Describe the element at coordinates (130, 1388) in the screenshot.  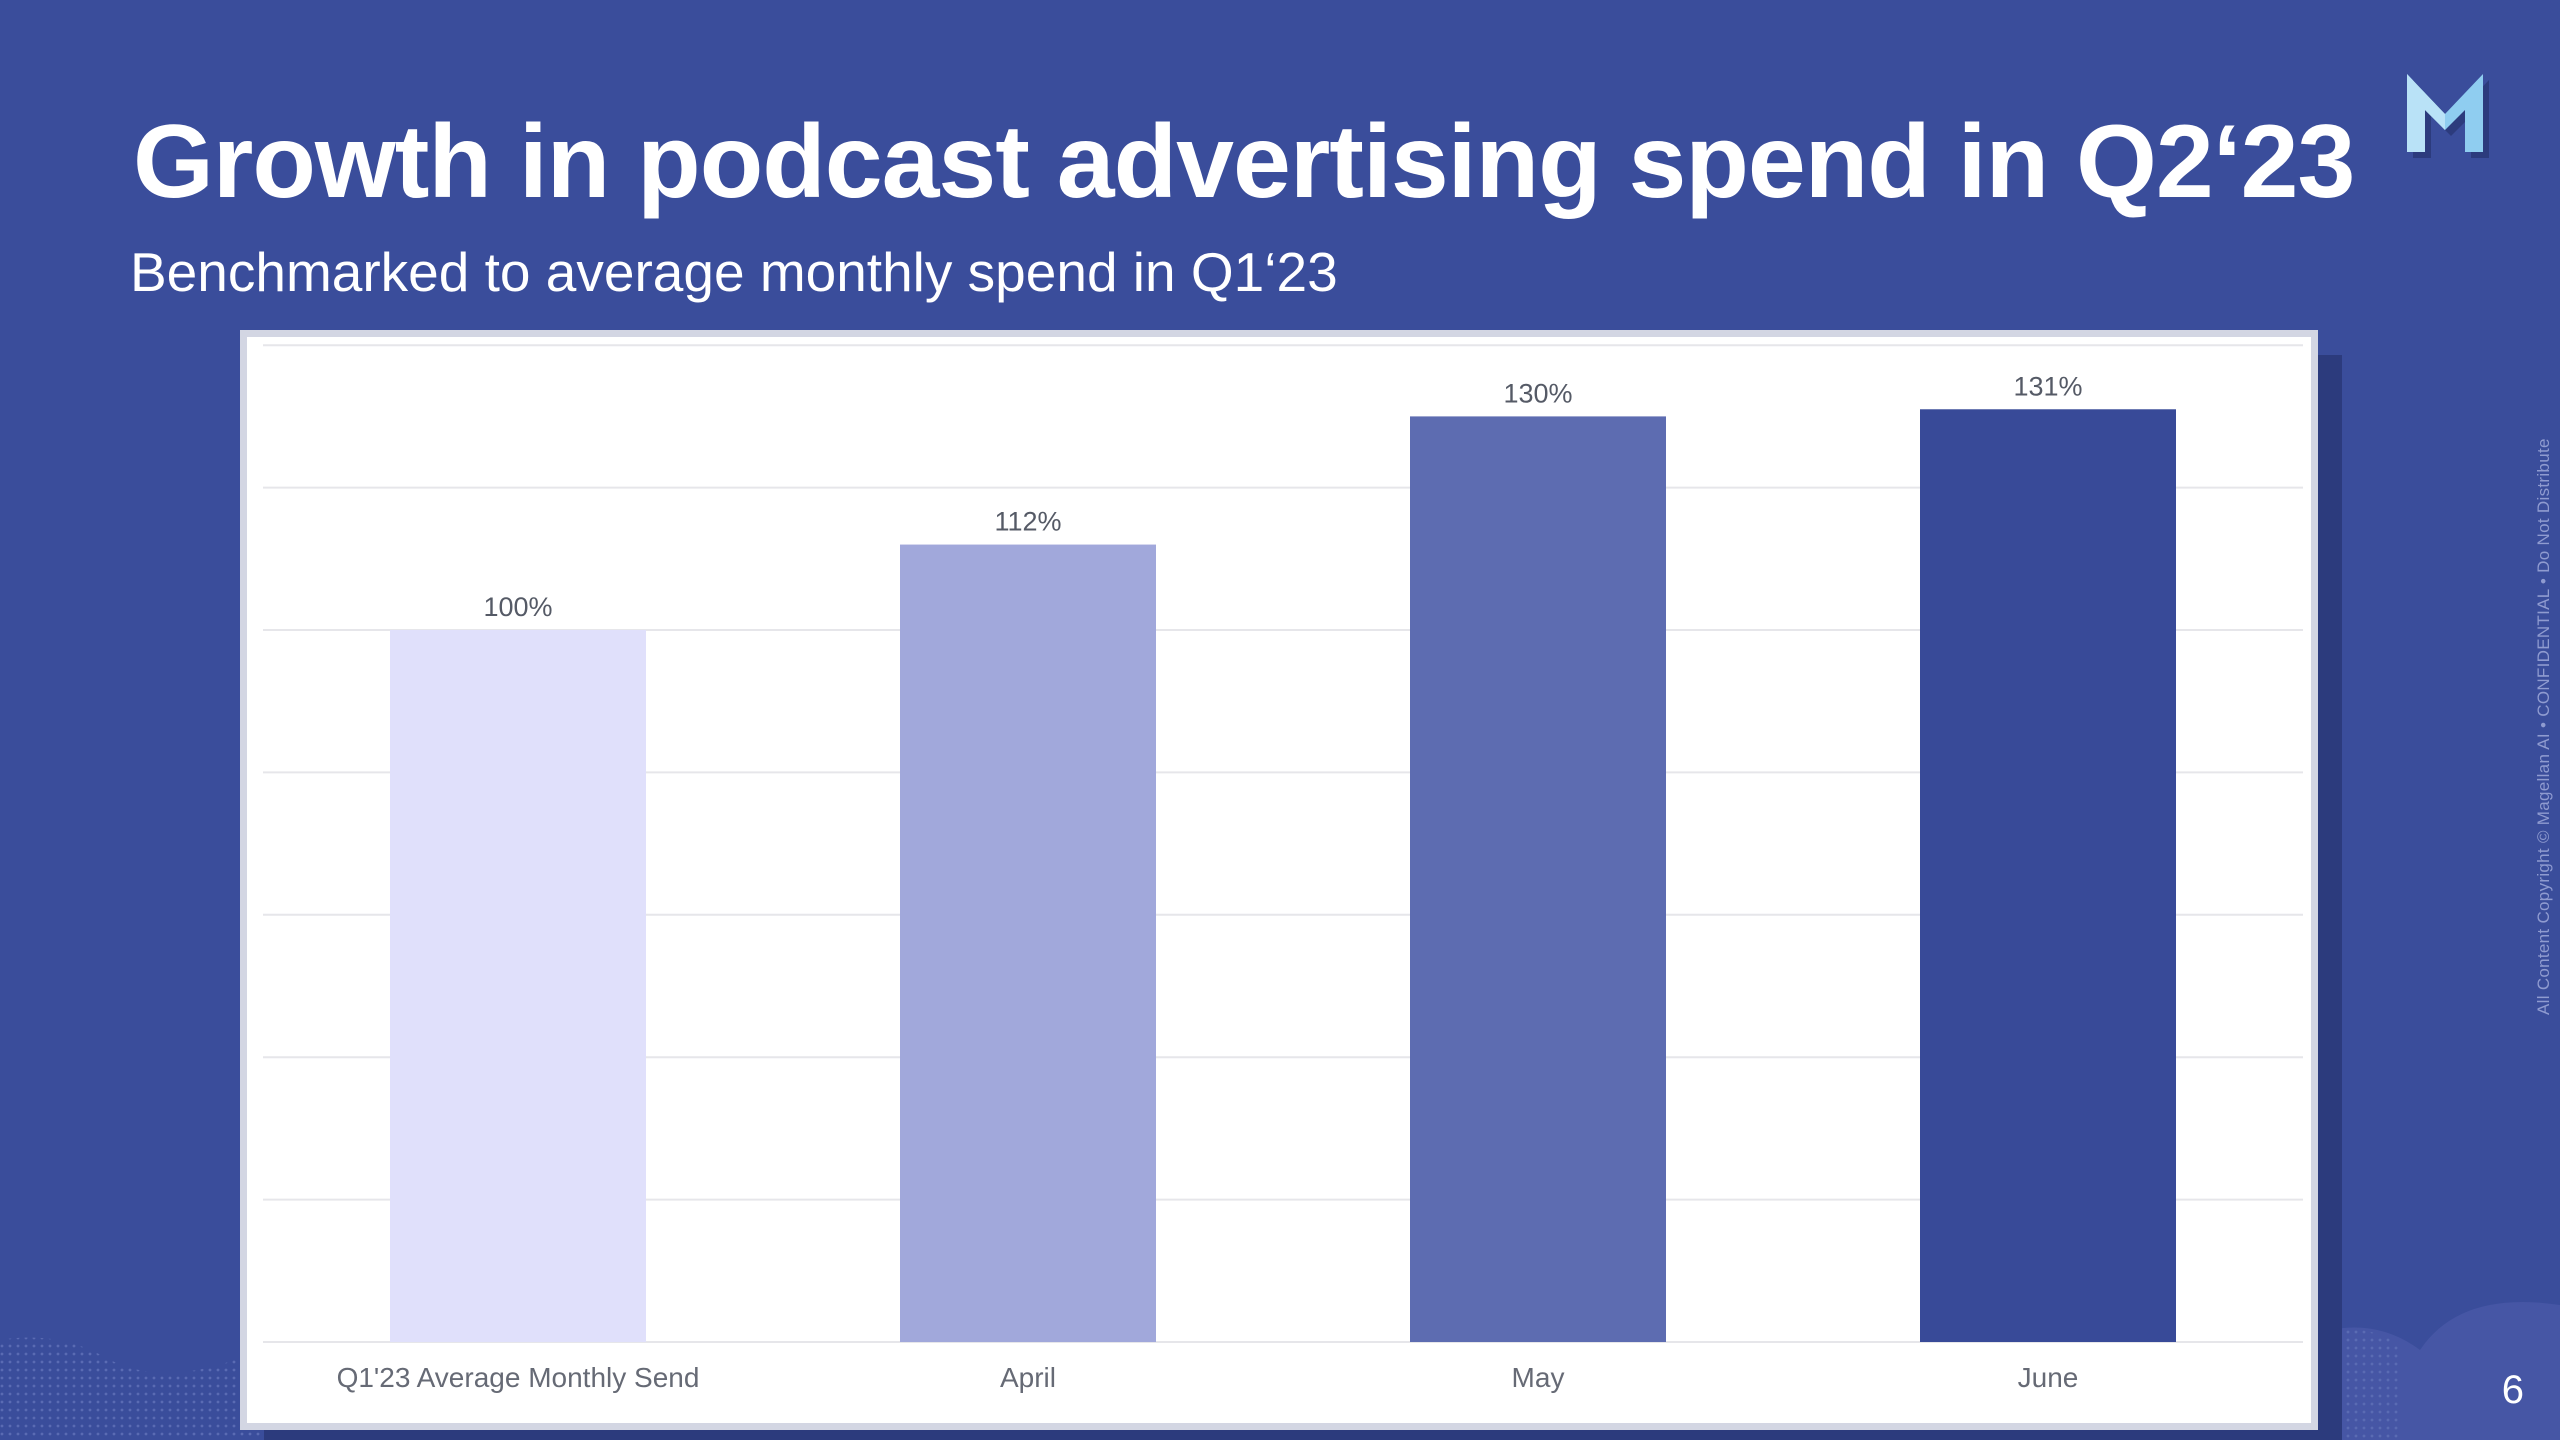
I see `decorative-dots-left` at that location.